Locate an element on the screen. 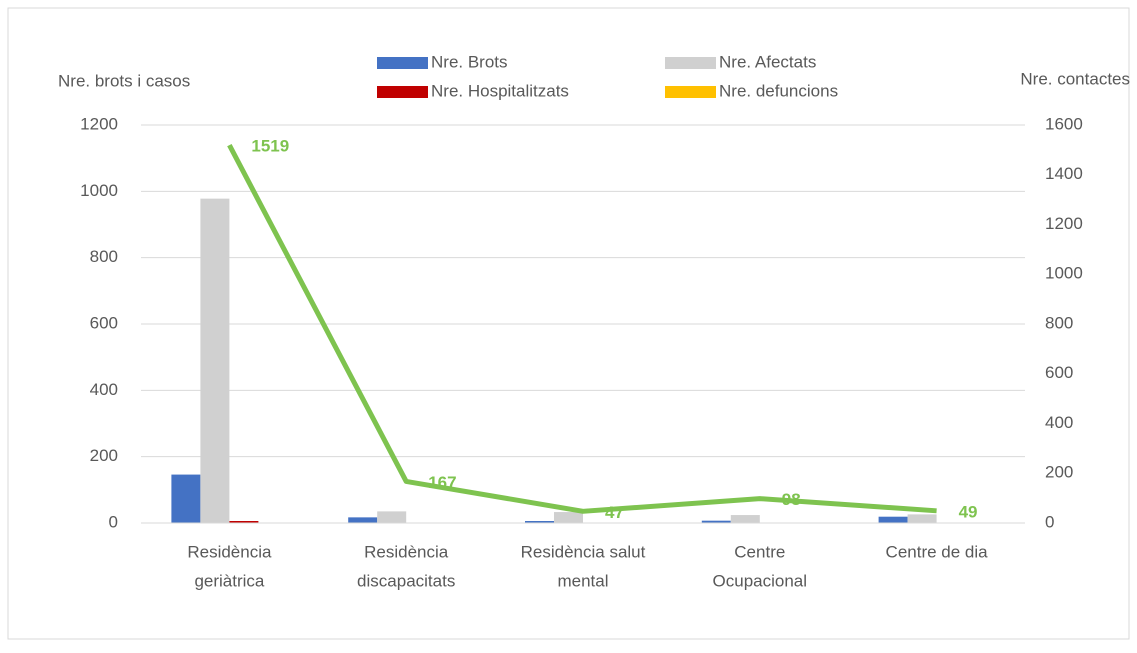  x-tick-label: geriàtrica is located at coordinates (229, 580).